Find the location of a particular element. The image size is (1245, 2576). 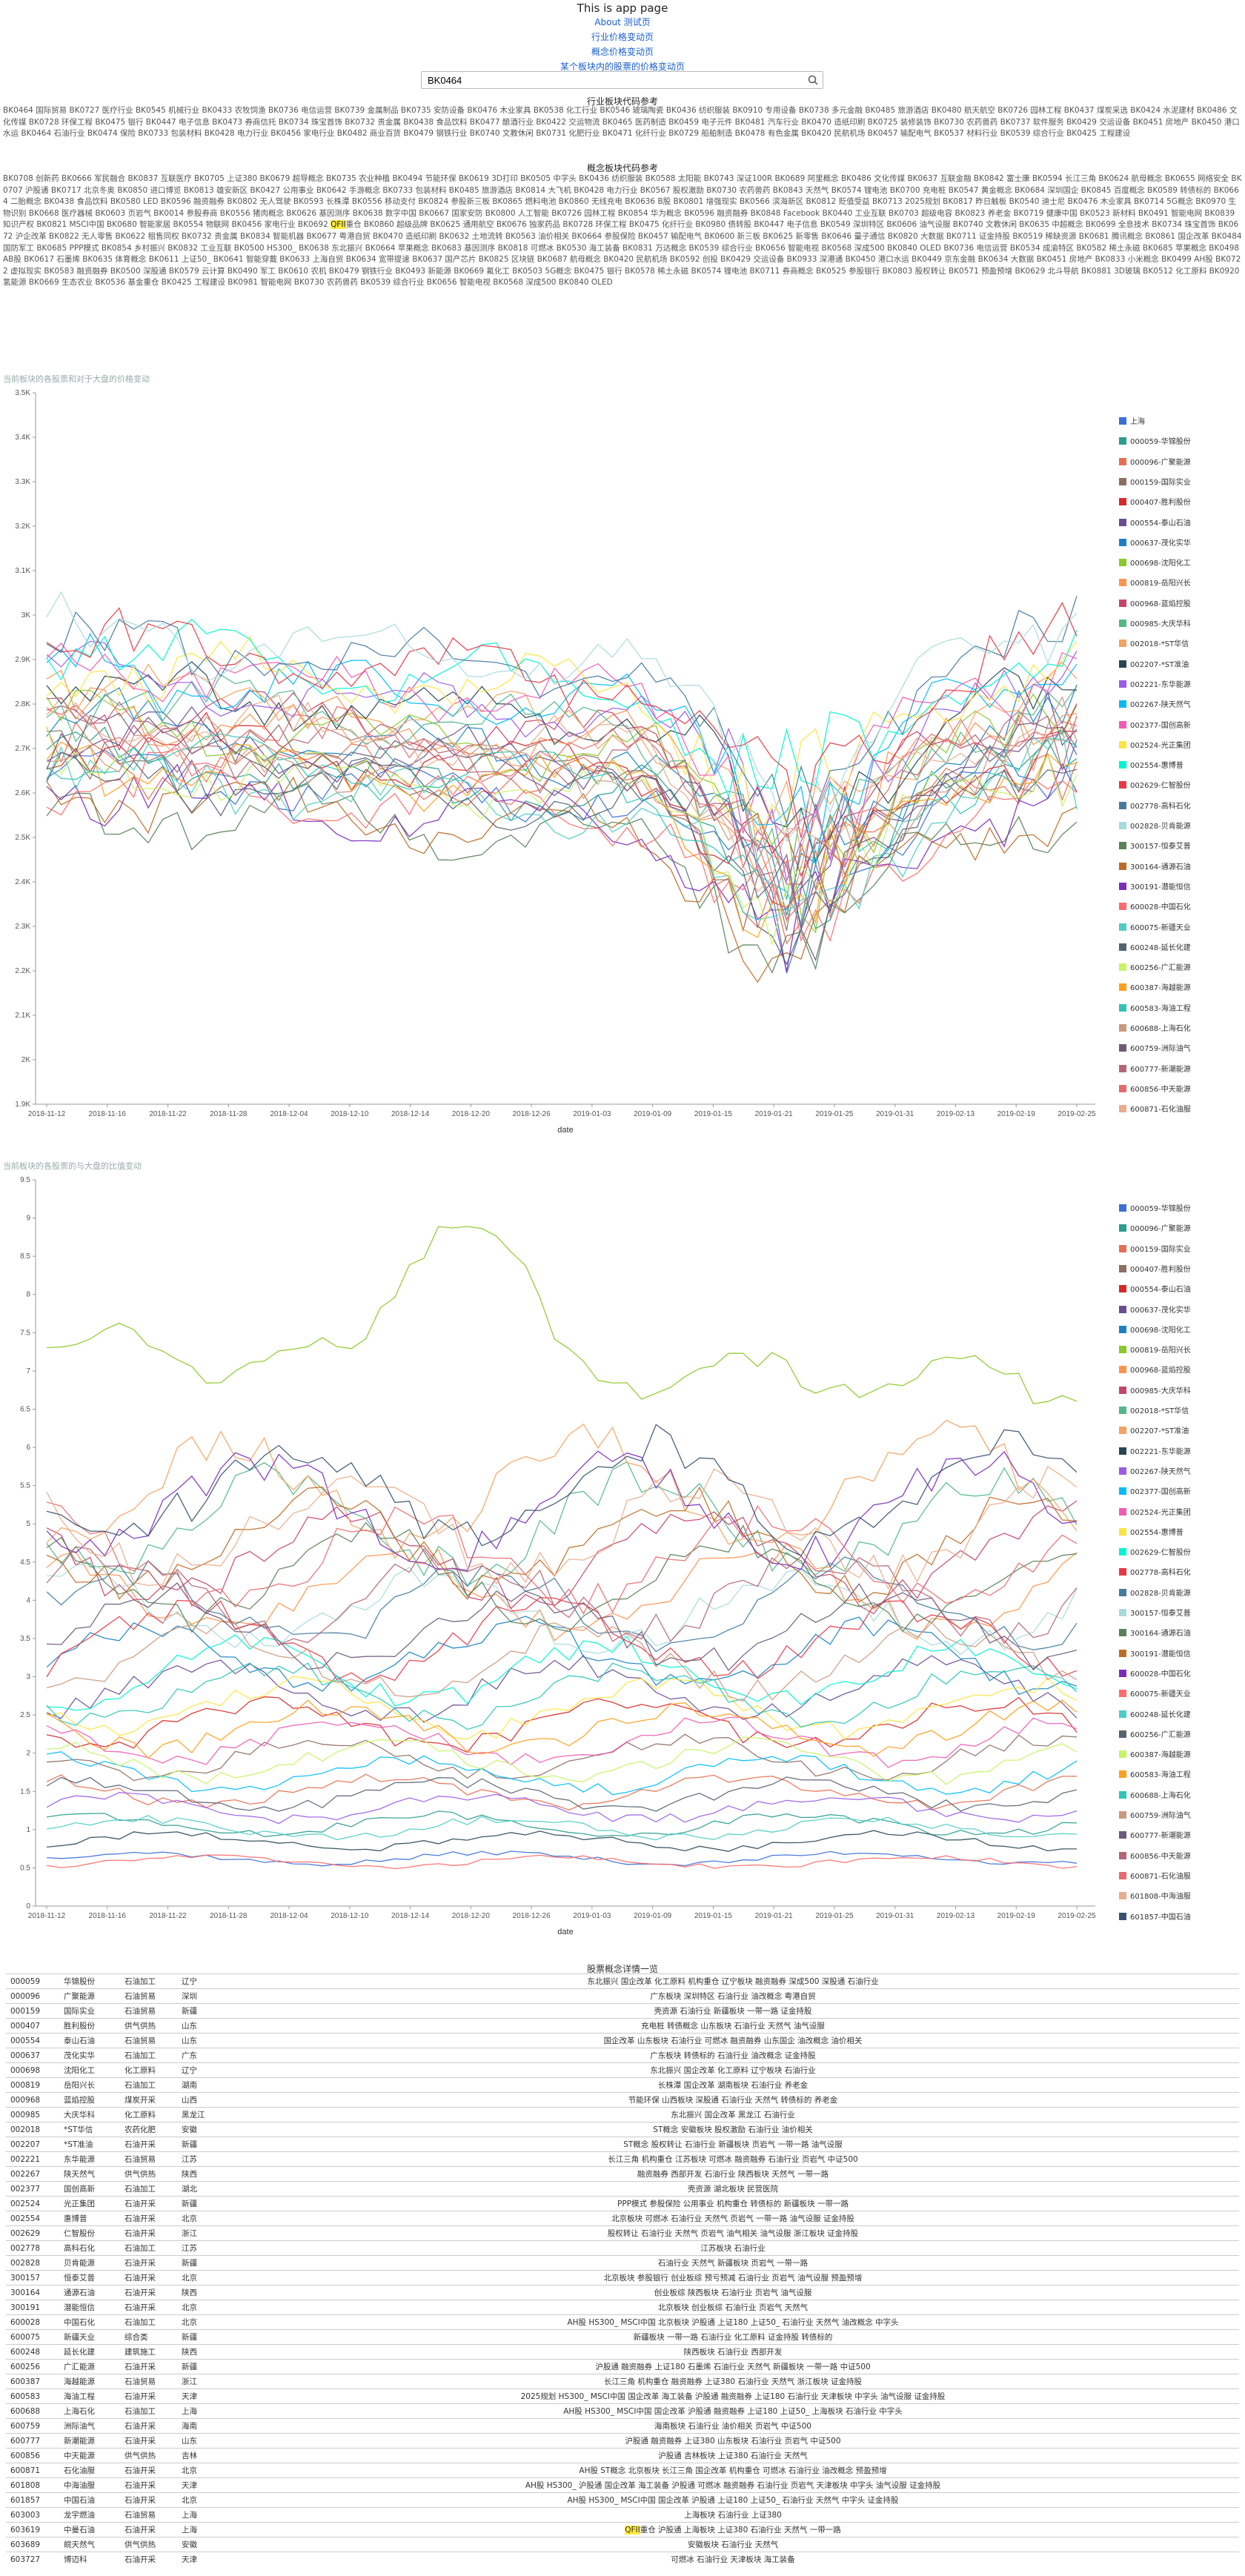

nav-link-about: About 测试页 is located at coordinates (622, 22).